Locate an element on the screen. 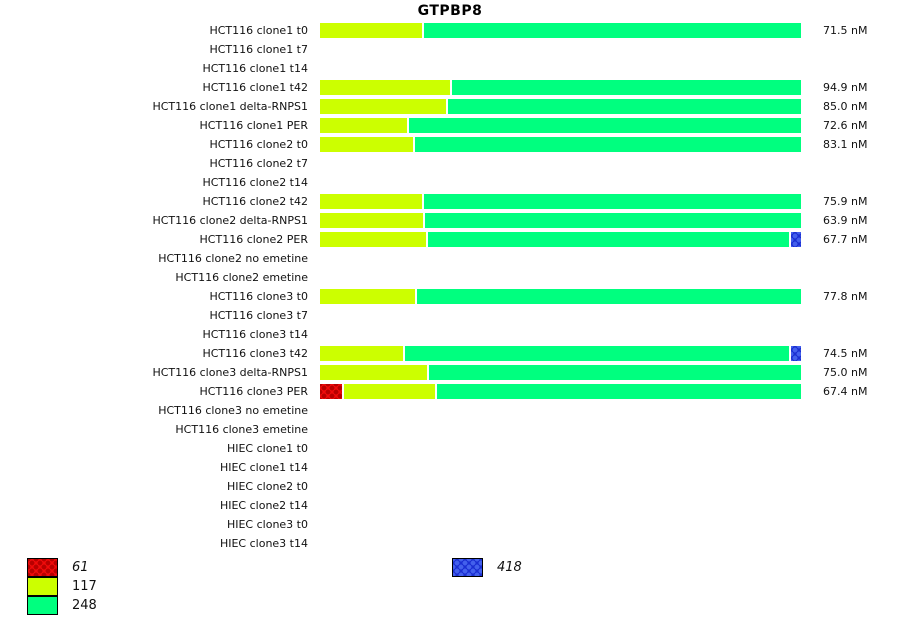  row-label: HCT116 clone2 delta-RNPS1 is located at coordinates (230, 220).